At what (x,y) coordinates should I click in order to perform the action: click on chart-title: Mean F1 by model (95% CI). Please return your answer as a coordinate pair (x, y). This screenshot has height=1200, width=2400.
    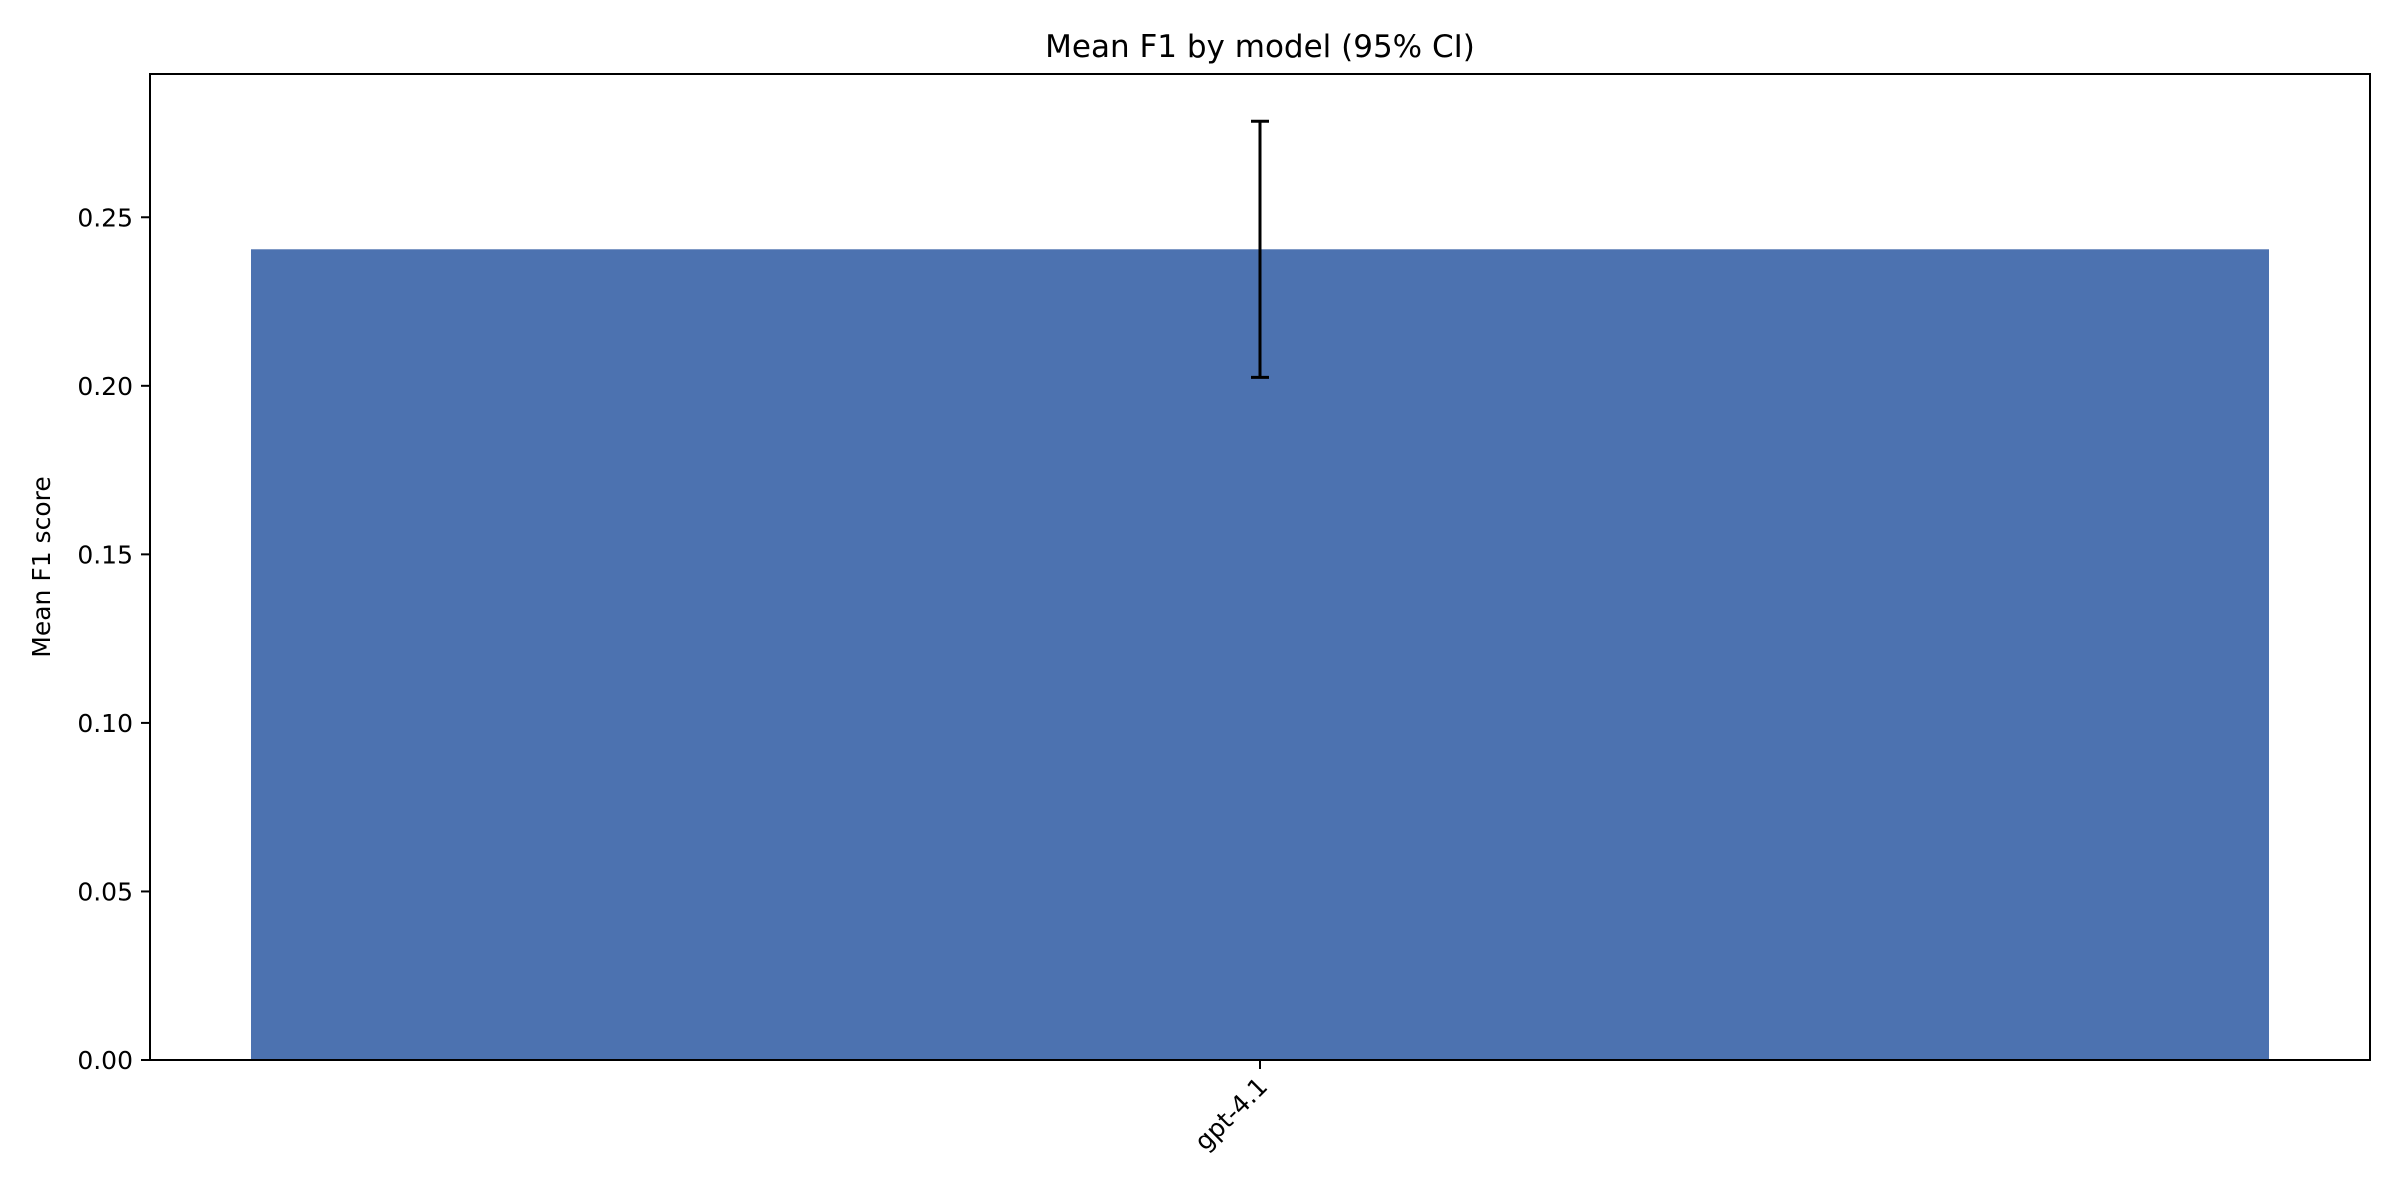
    Looking at the image, I should click on (1260, 47).